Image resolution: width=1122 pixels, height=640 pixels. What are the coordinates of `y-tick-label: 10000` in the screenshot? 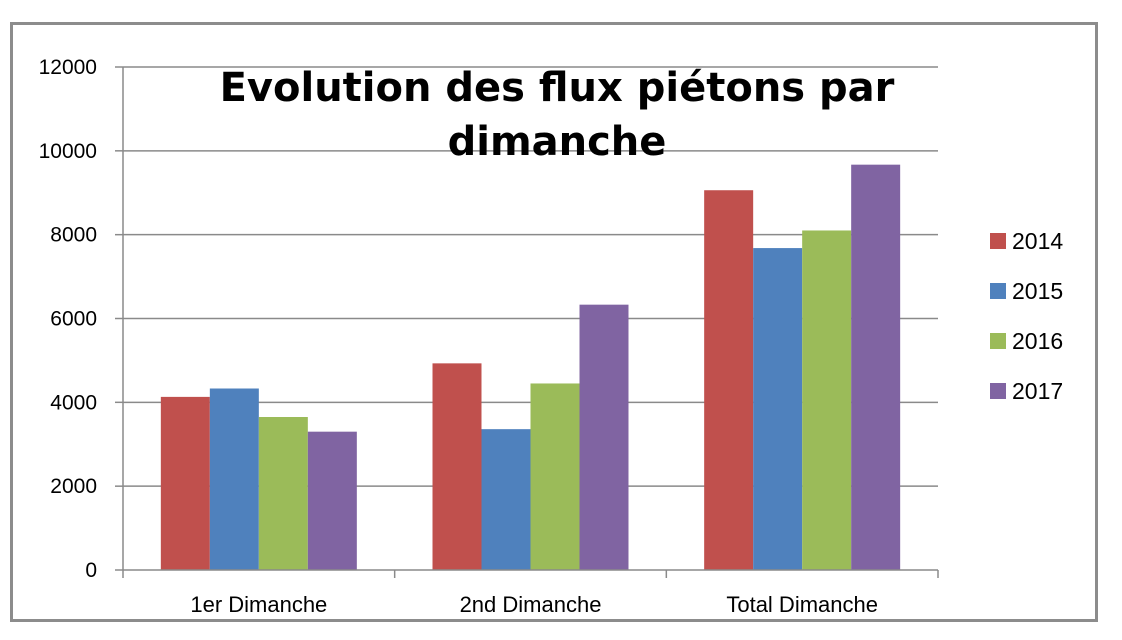 It's located at (68, 151).